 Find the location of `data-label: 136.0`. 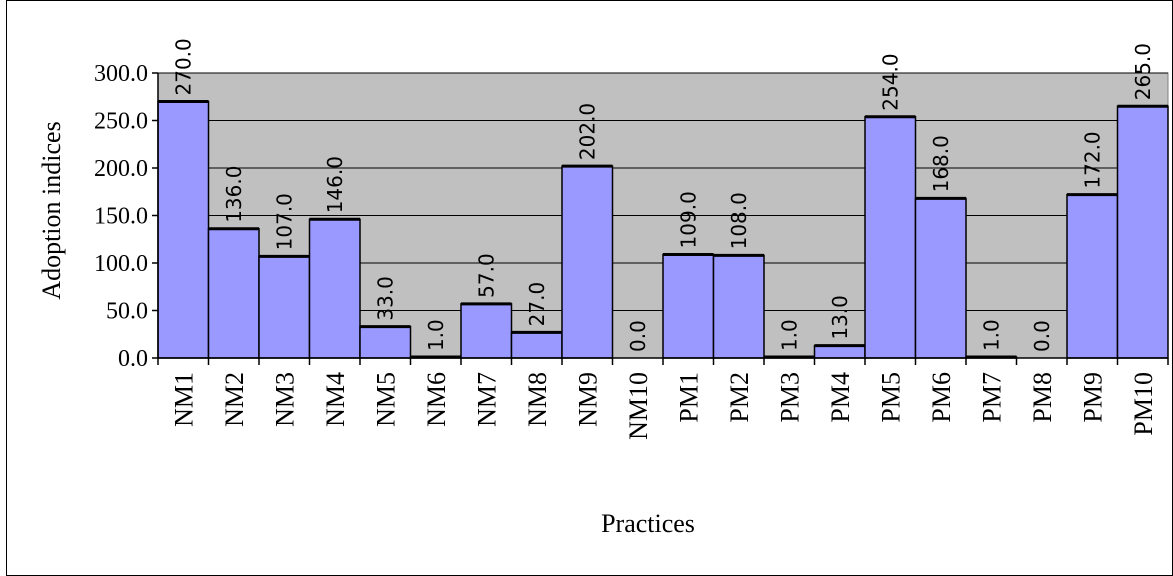

data-label: 136.0 is located at coordinates (234, 194).